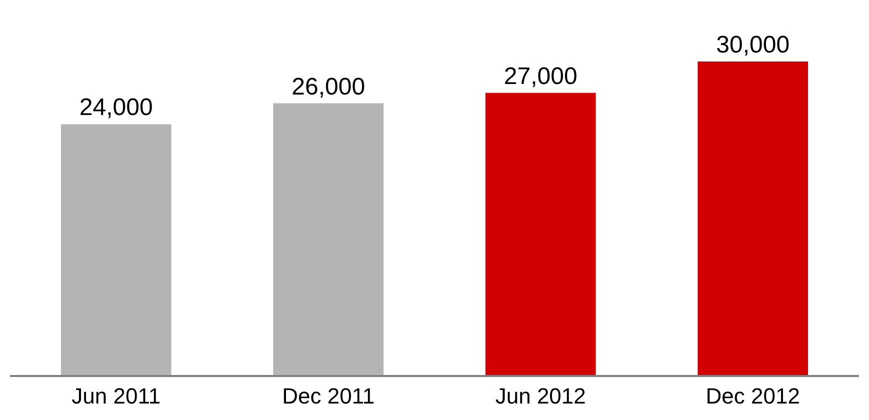 The height and width of the screenshot is (420, 869). What do you see at coordinates (753, 395) in the screenshot?
I see `x-tick-label: Dec 2012` at bounding box center [753, 395].